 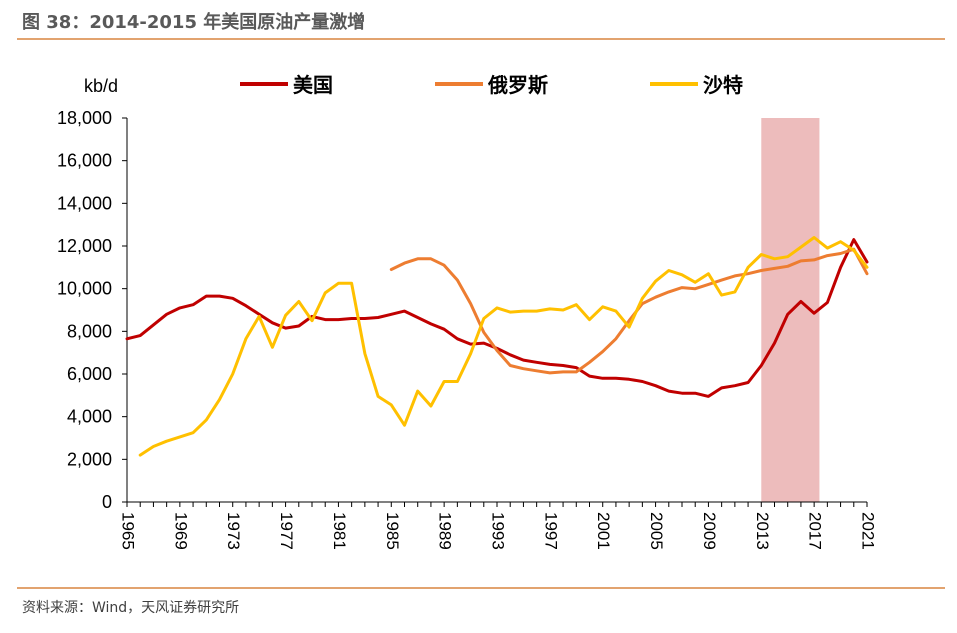 I want to click on legend-label-3: 沙特, so click(x=723, y=85).